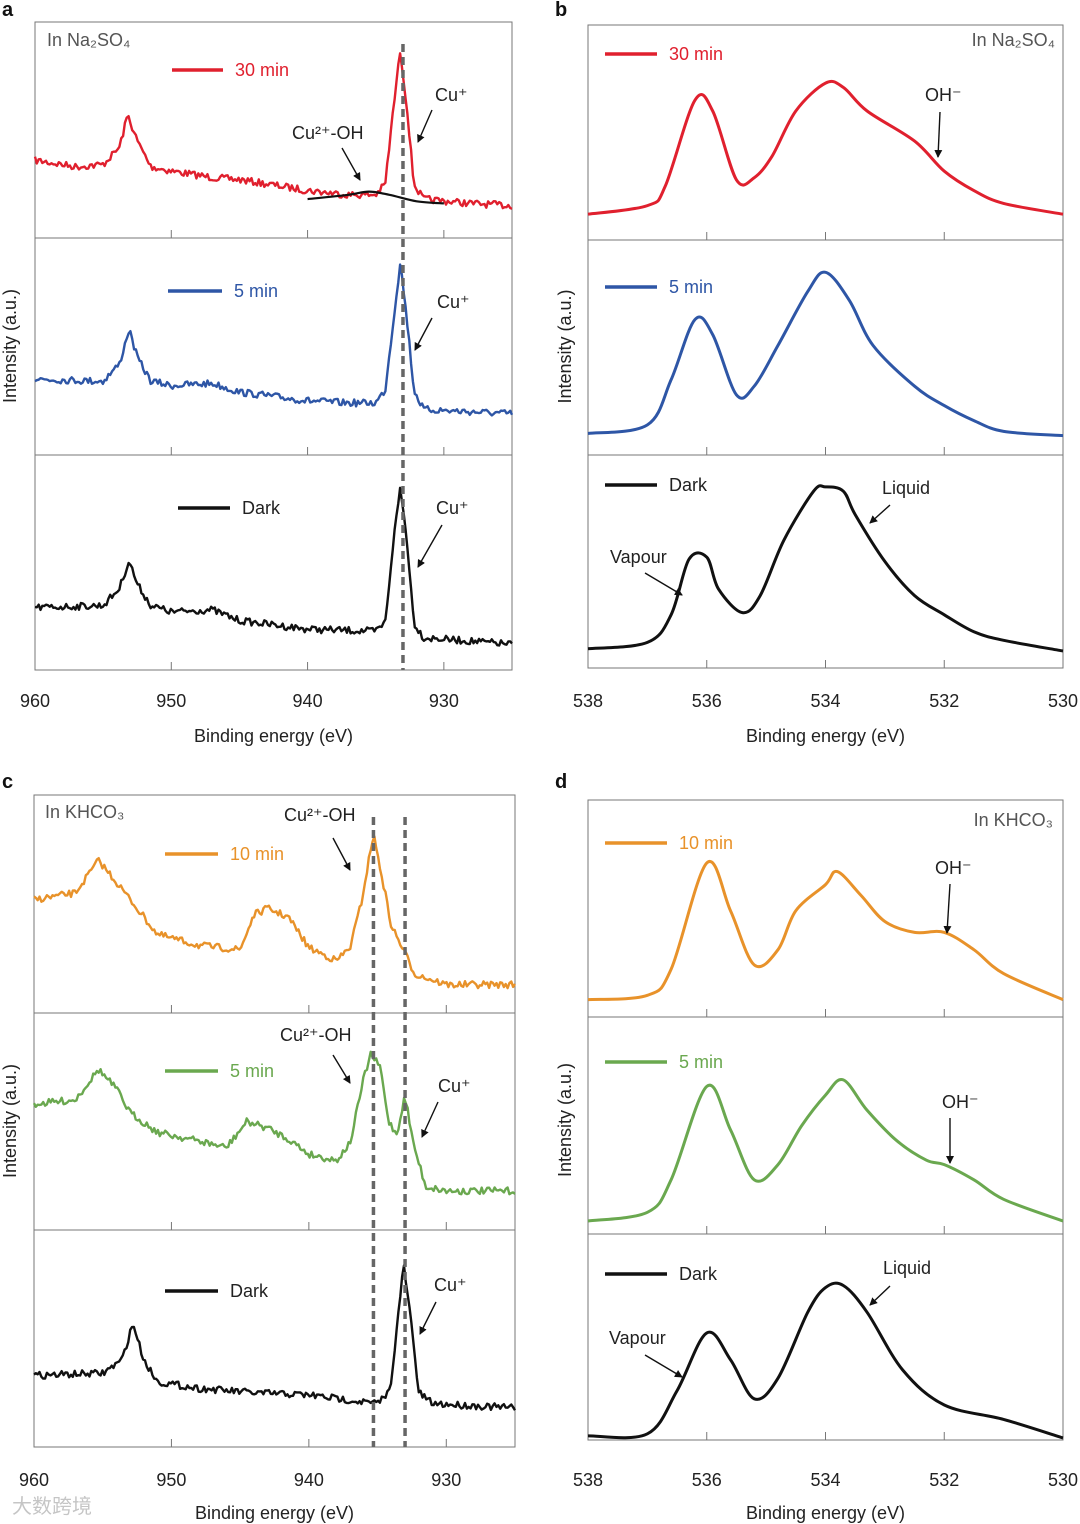  What do you see at coordinates (825, 147) in the screenshot?
I see `spectrum-30-min` at bounding box center [825, 147].